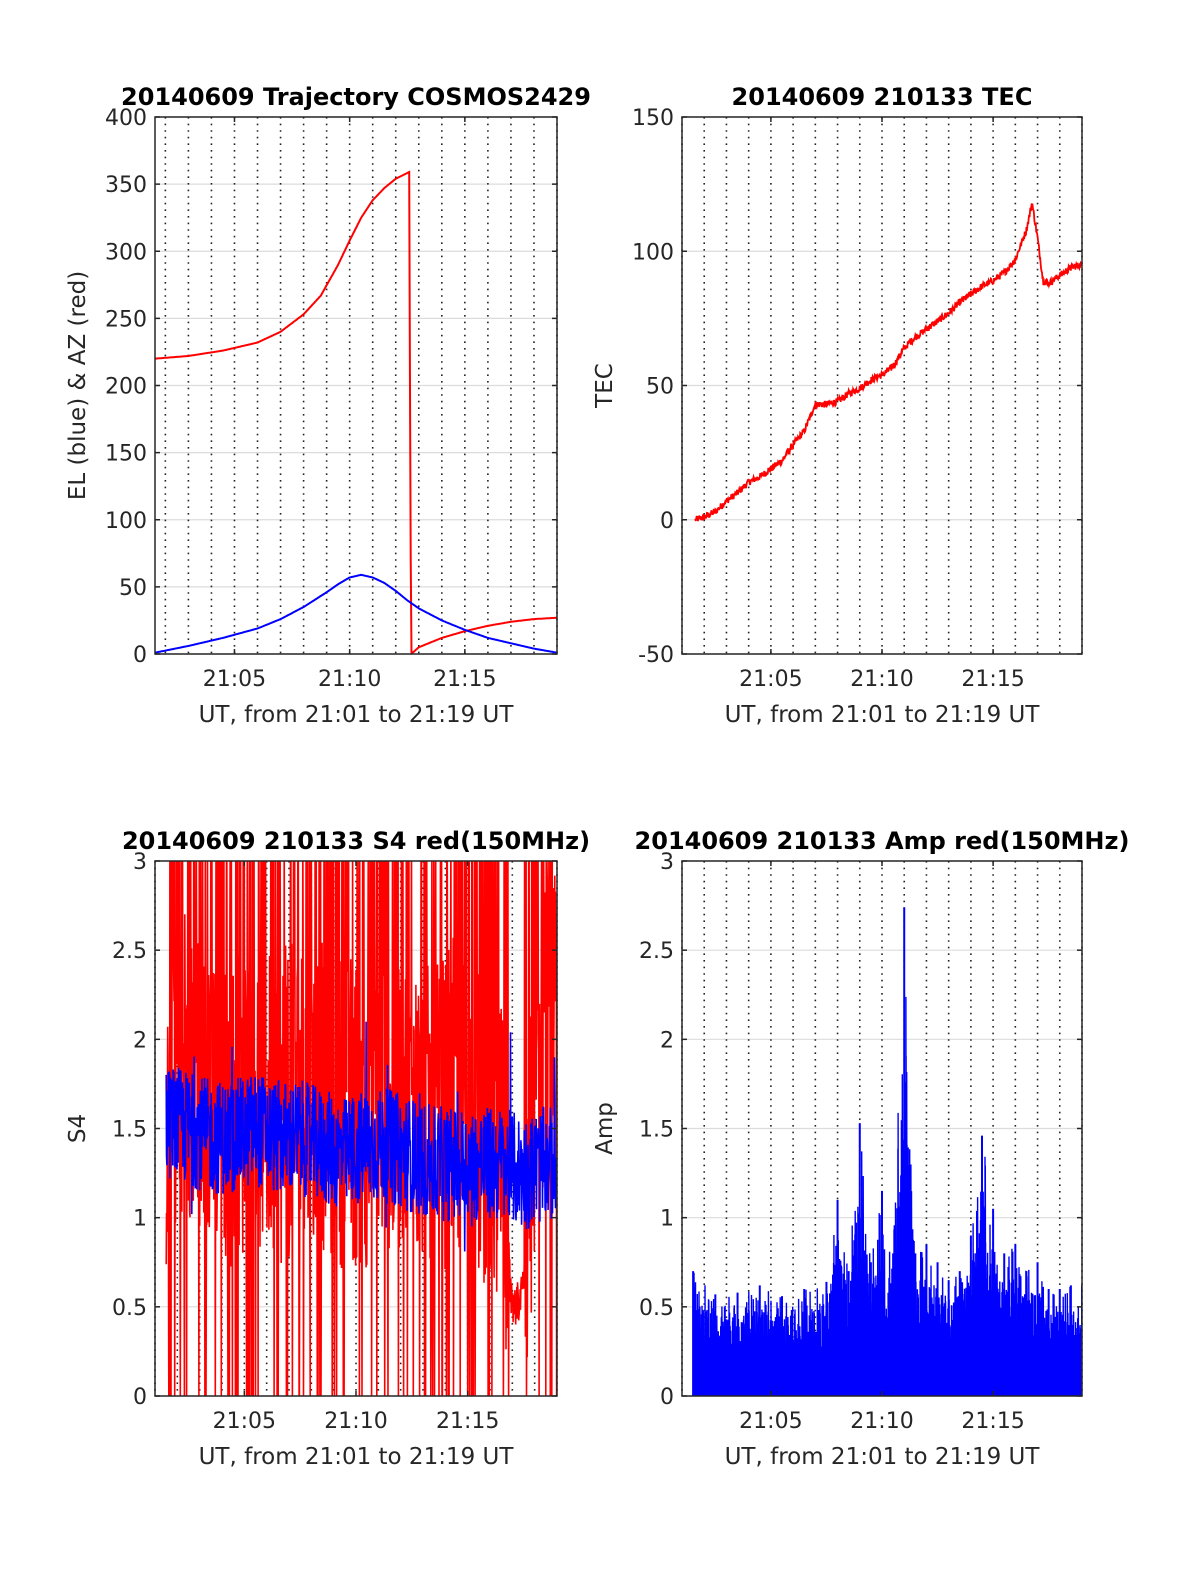  I want to click on y-axis-label: S4, so click(78, 1128).